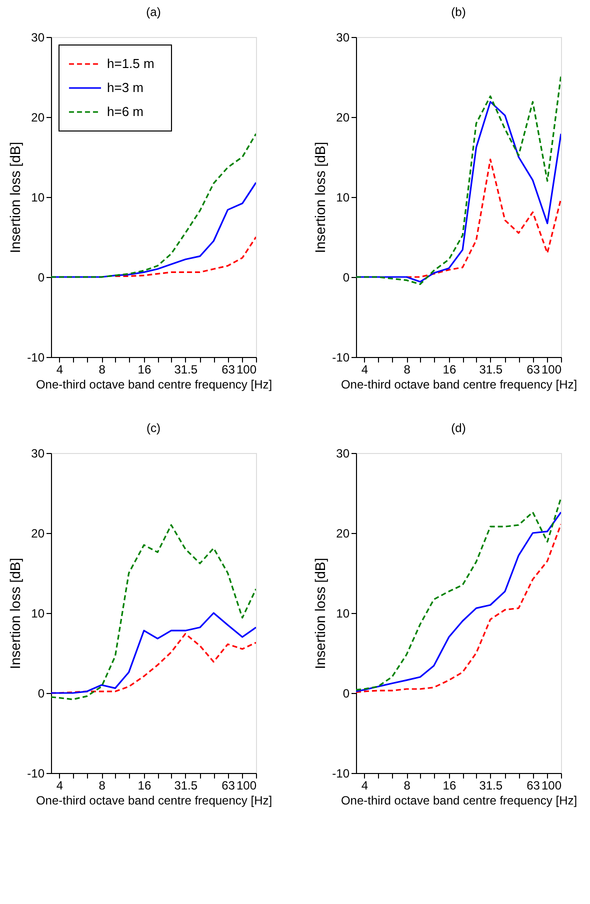  What do you see at coordinates (458, 12) in the screenshot?
I see `chart-title: (b)` at bounding box center [458, 12].